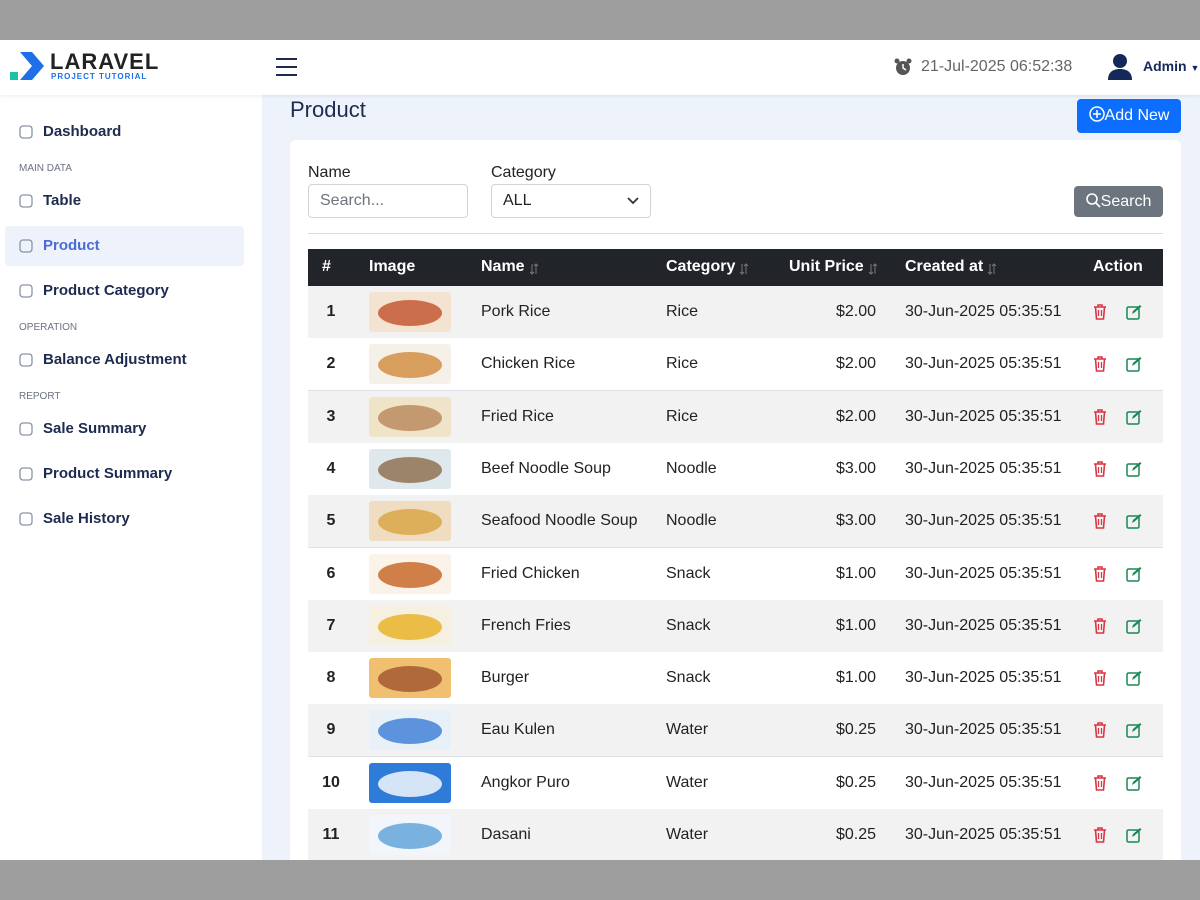  What do you see at coordinates (86, 518) in the screenshot?
I see `nav-item: Sale History` at bounding box center [86, 518].